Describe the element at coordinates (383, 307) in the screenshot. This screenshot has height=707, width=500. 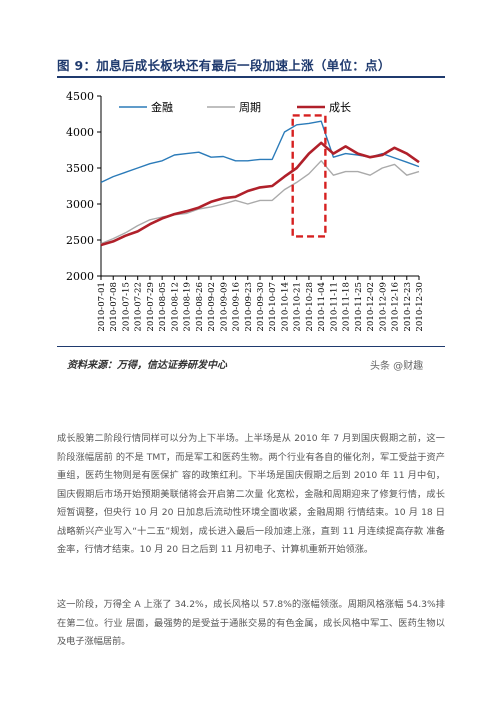
I see `x-tick-label: 2010-12-09` at that location.